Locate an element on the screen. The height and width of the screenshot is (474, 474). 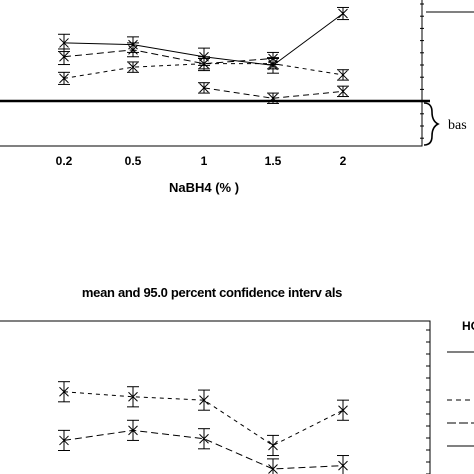
x-tick-label: 1 is located at coordinates (204, 161).